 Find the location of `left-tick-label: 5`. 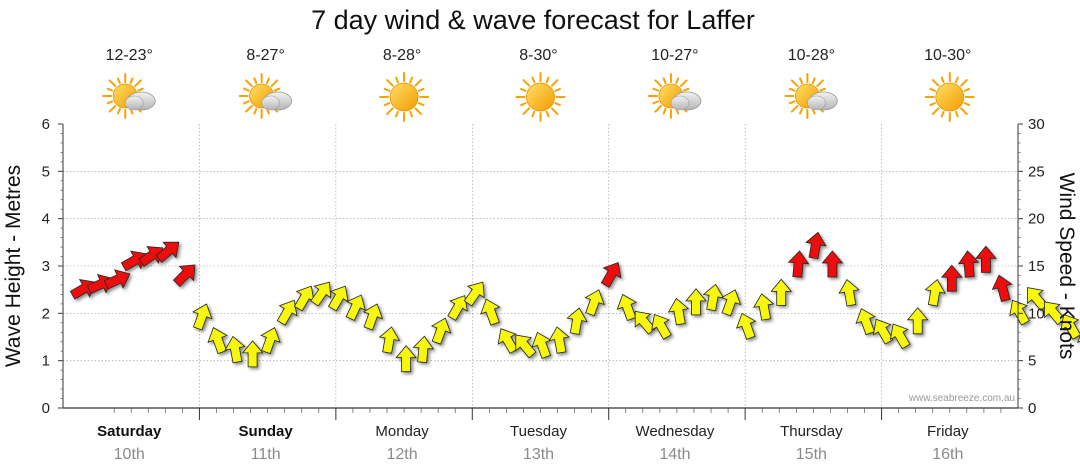

left-tick-label: 5 is located at coordinates (46, 171).